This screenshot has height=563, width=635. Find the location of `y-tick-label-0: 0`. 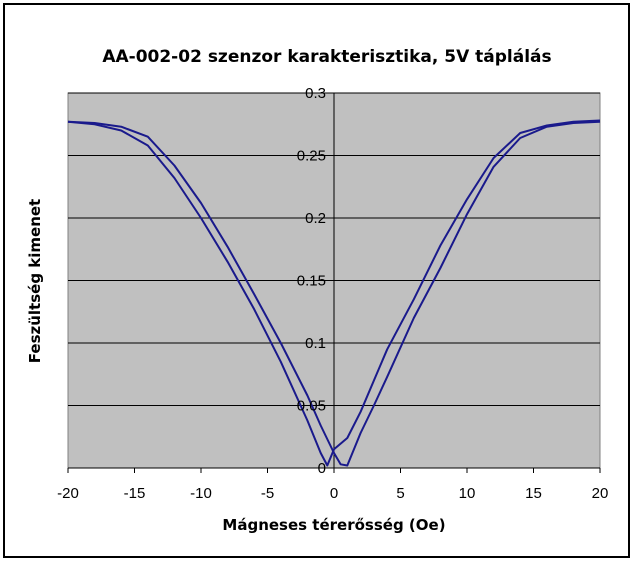

y-tick-label-0: 0 is located at coordinates (322, 468).